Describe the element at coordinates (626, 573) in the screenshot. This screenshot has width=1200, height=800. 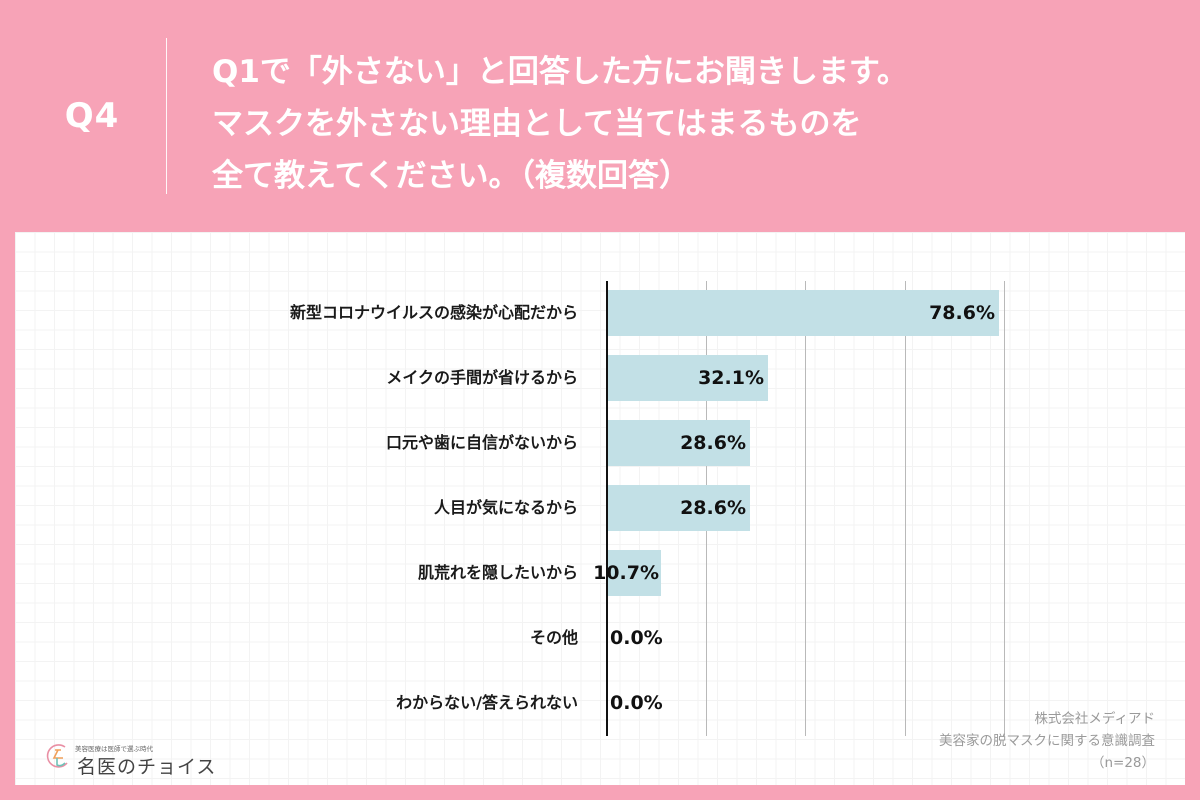
I see `value-label: 10.7%` at that location.